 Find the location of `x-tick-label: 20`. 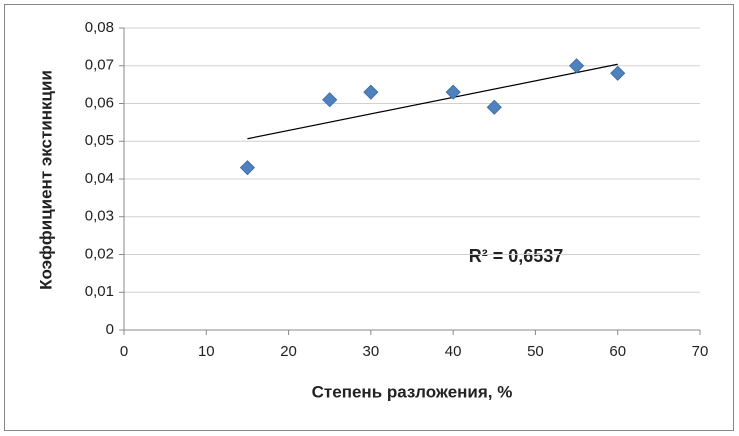

x-tick-label: 20 is located at coordinates (288, 351).